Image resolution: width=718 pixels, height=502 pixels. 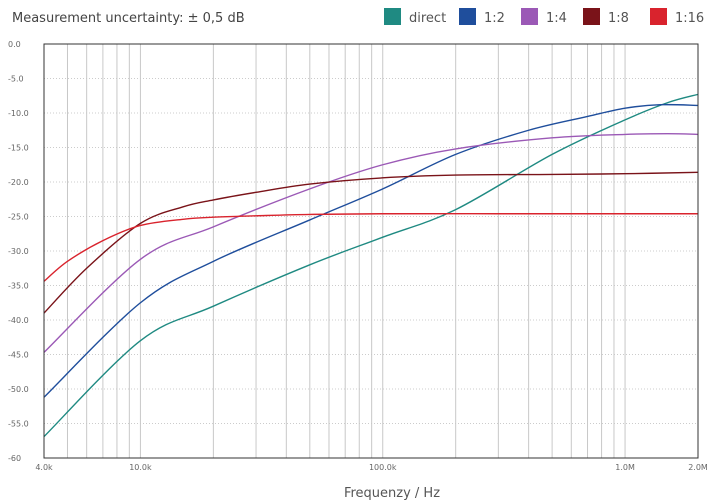 I want to click on y-tick-label: -55.0, so click(x=18, y=424).